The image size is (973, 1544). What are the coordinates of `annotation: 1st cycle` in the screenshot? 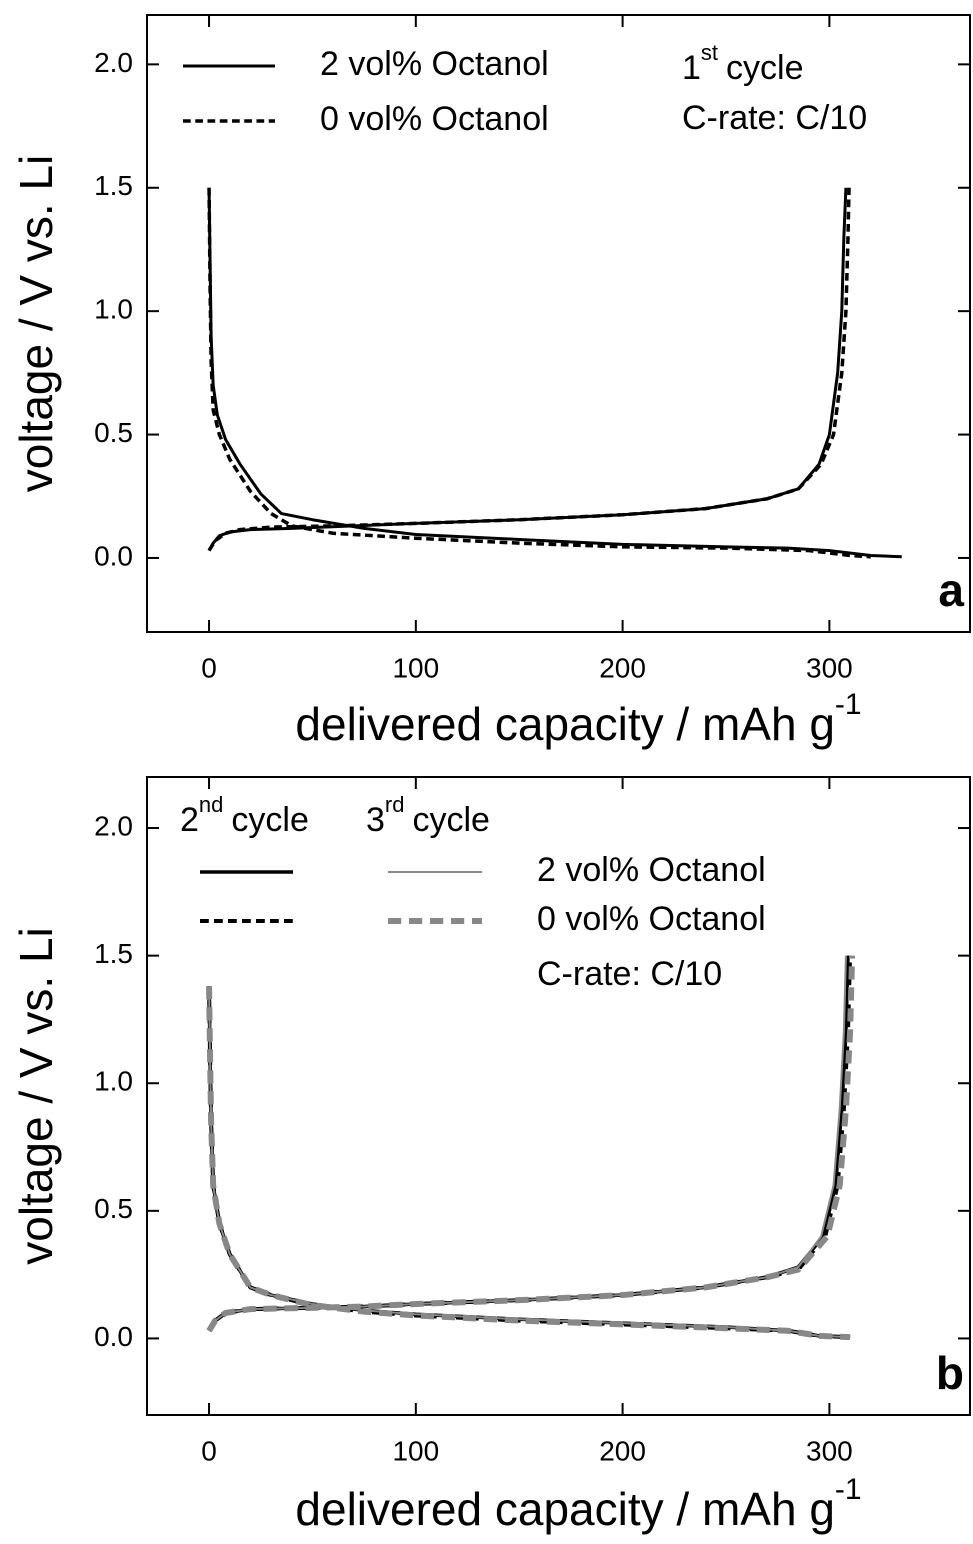 It's located at (743, 63).